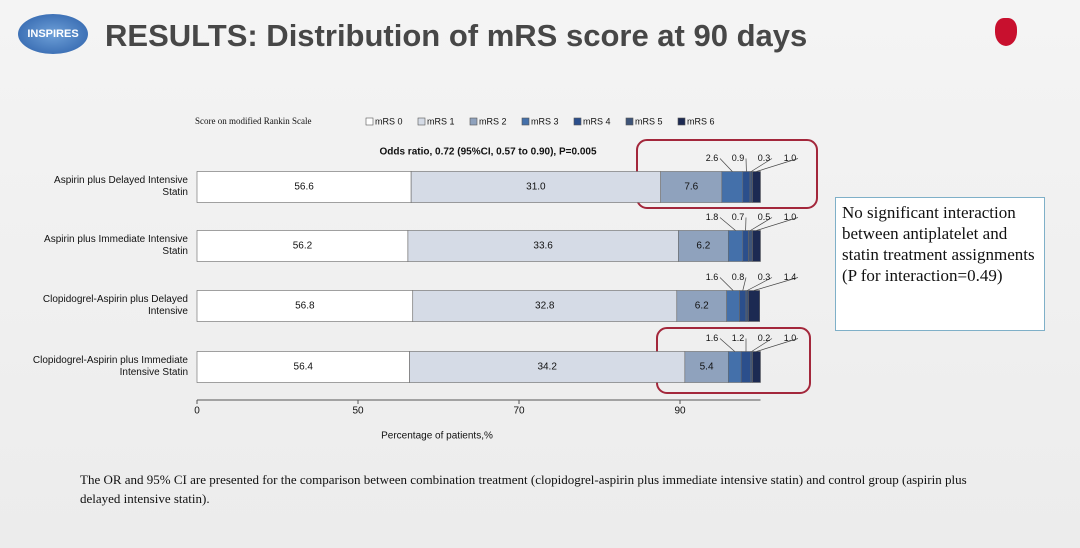  I want to click on data-label: 56.6, so click(304, 187).